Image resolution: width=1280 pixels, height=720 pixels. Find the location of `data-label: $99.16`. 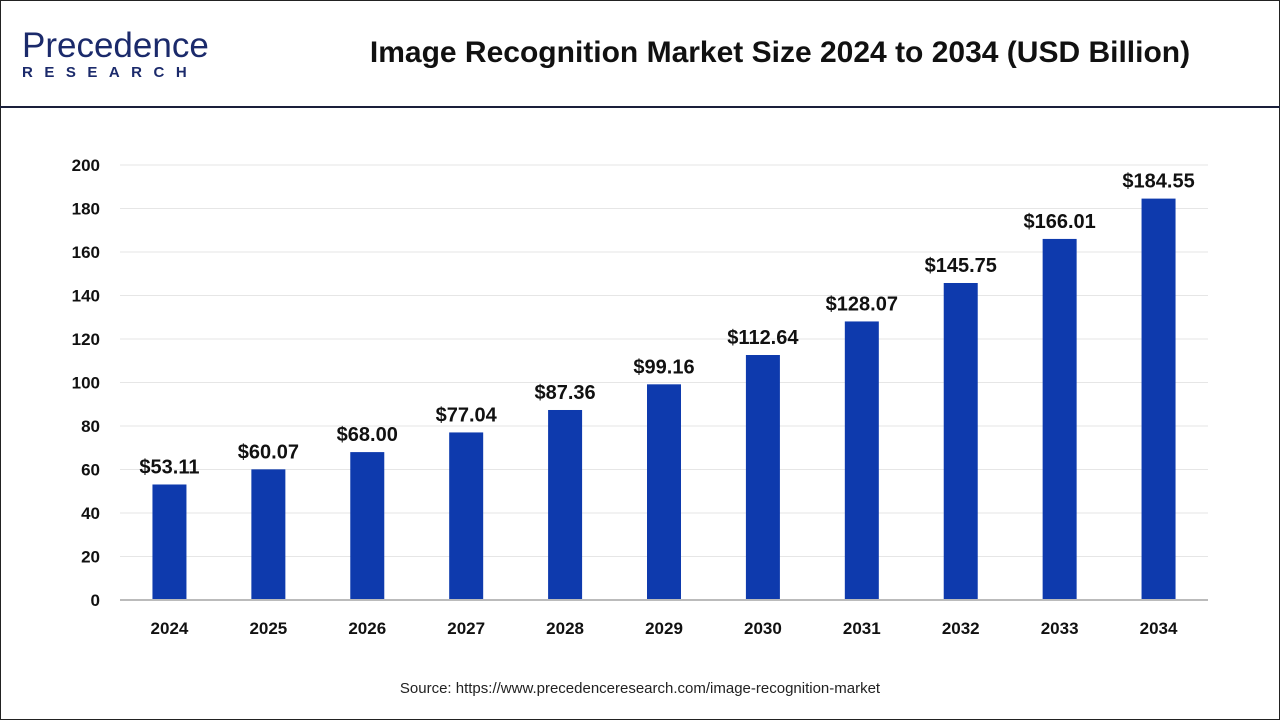

data-label: $99.16 is located at coordinates (663, 367).